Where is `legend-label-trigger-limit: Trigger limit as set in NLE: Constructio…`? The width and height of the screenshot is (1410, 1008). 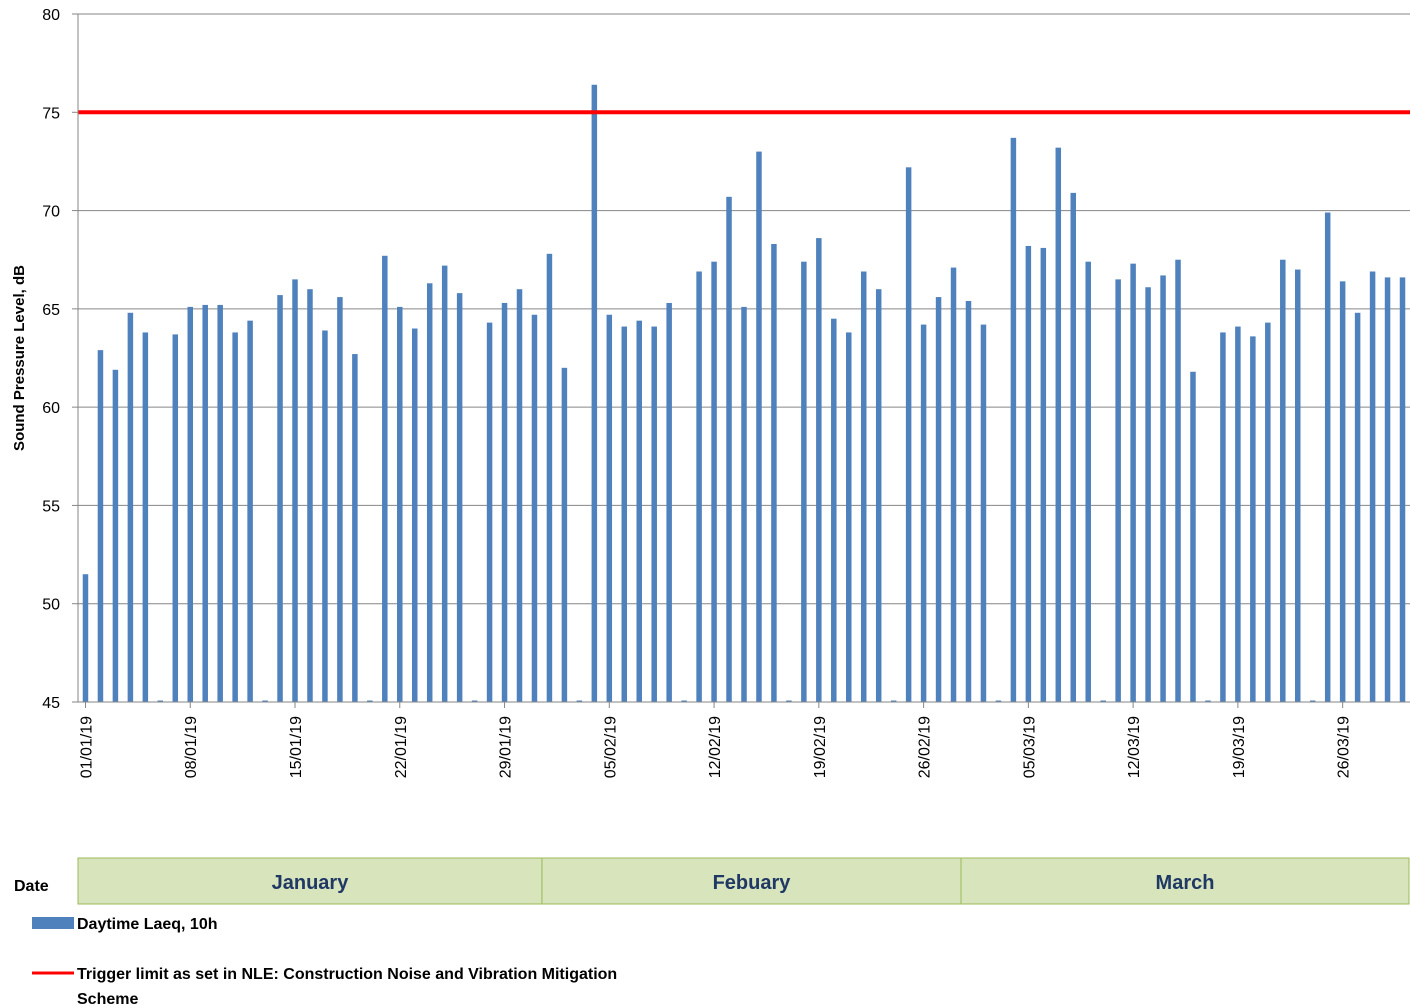 legend-label-trigger-limit: Trigger limit as set in NLE: Constructio… is located at coordinates (347, 974).